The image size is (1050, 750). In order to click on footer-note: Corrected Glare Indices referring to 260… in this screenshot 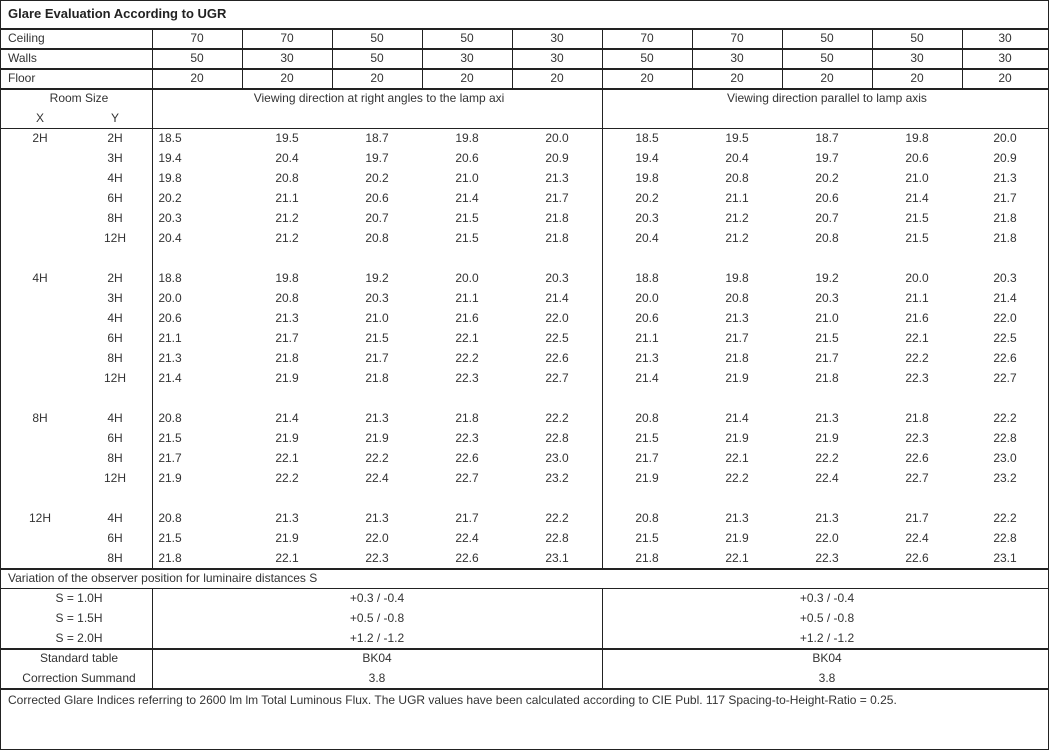, I will do `click(452, 700)`.